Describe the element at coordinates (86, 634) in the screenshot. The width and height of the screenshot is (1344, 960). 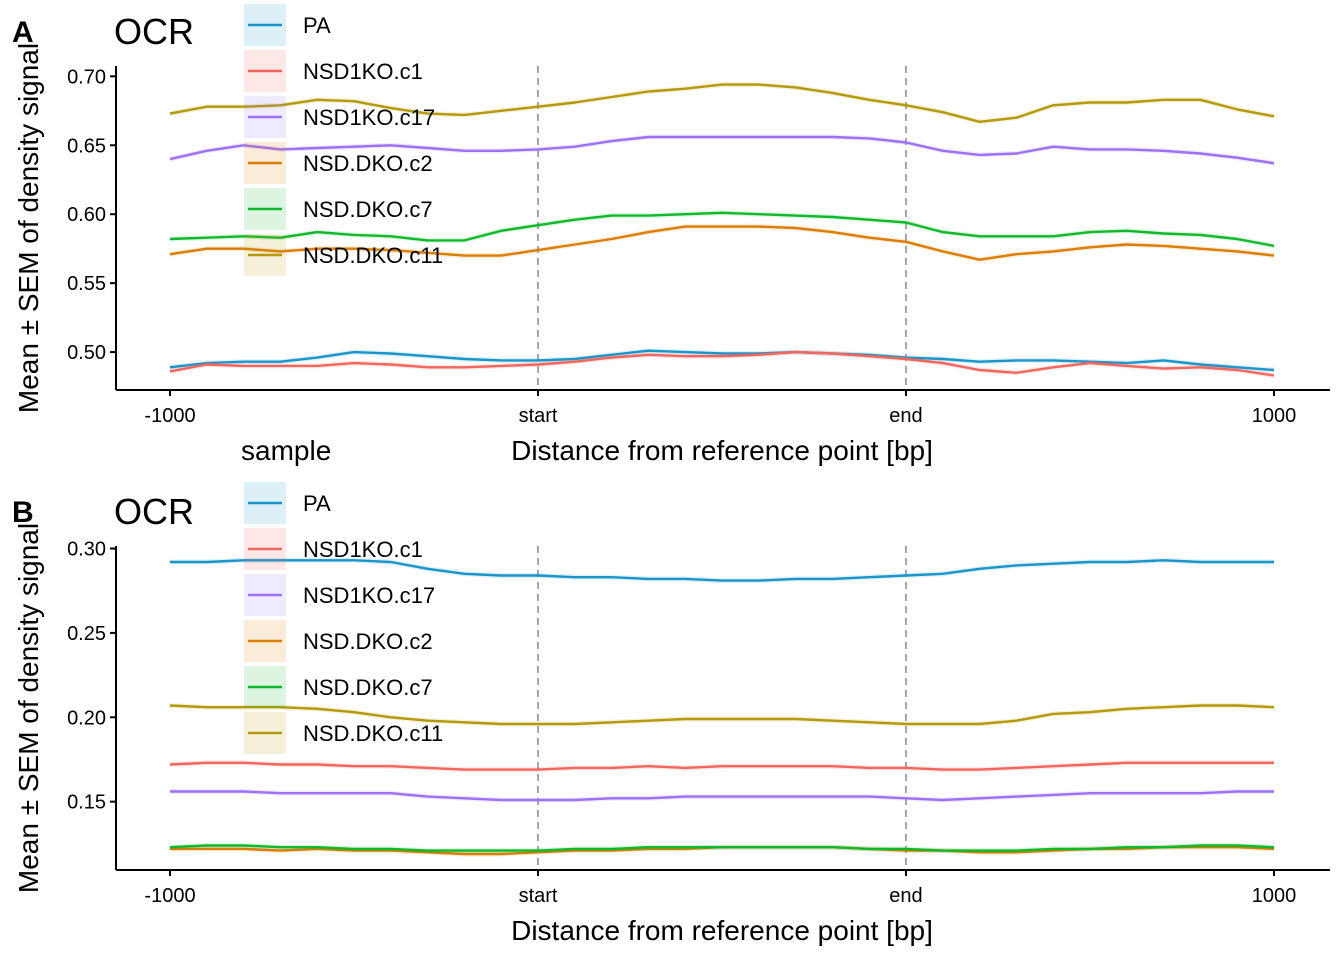
I see `y-tick-label: 0.25` at that location.